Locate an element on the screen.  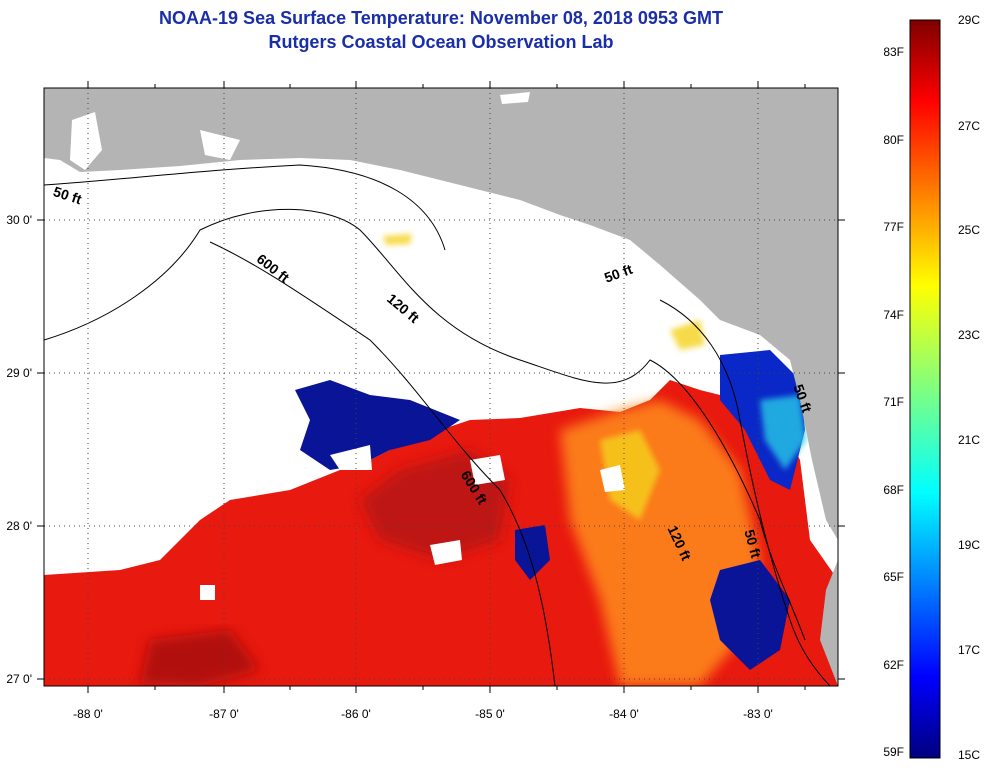
lon-tick-label: -84 0' is located at coordinates (624, 714).